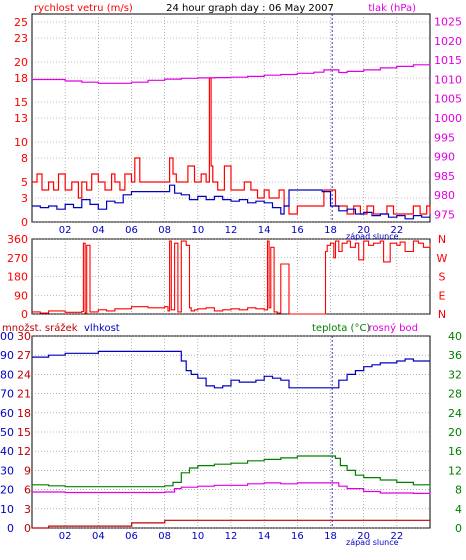 The height and width of the screenshot is (560, 466). Describe the element at coordinates (21, 78) in the screenshot. I see `wind-y-tick-label: 18` at that location.